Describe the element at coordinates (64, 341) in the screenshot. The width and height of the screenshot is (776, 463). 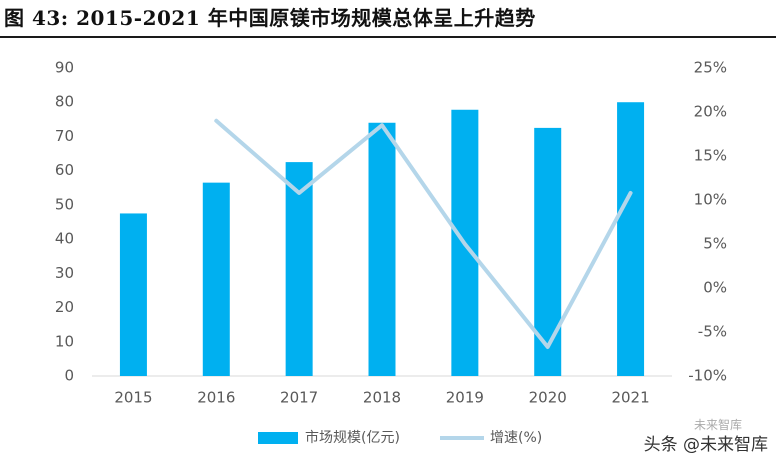
I see `y-left-tick-label: 10` at that location.